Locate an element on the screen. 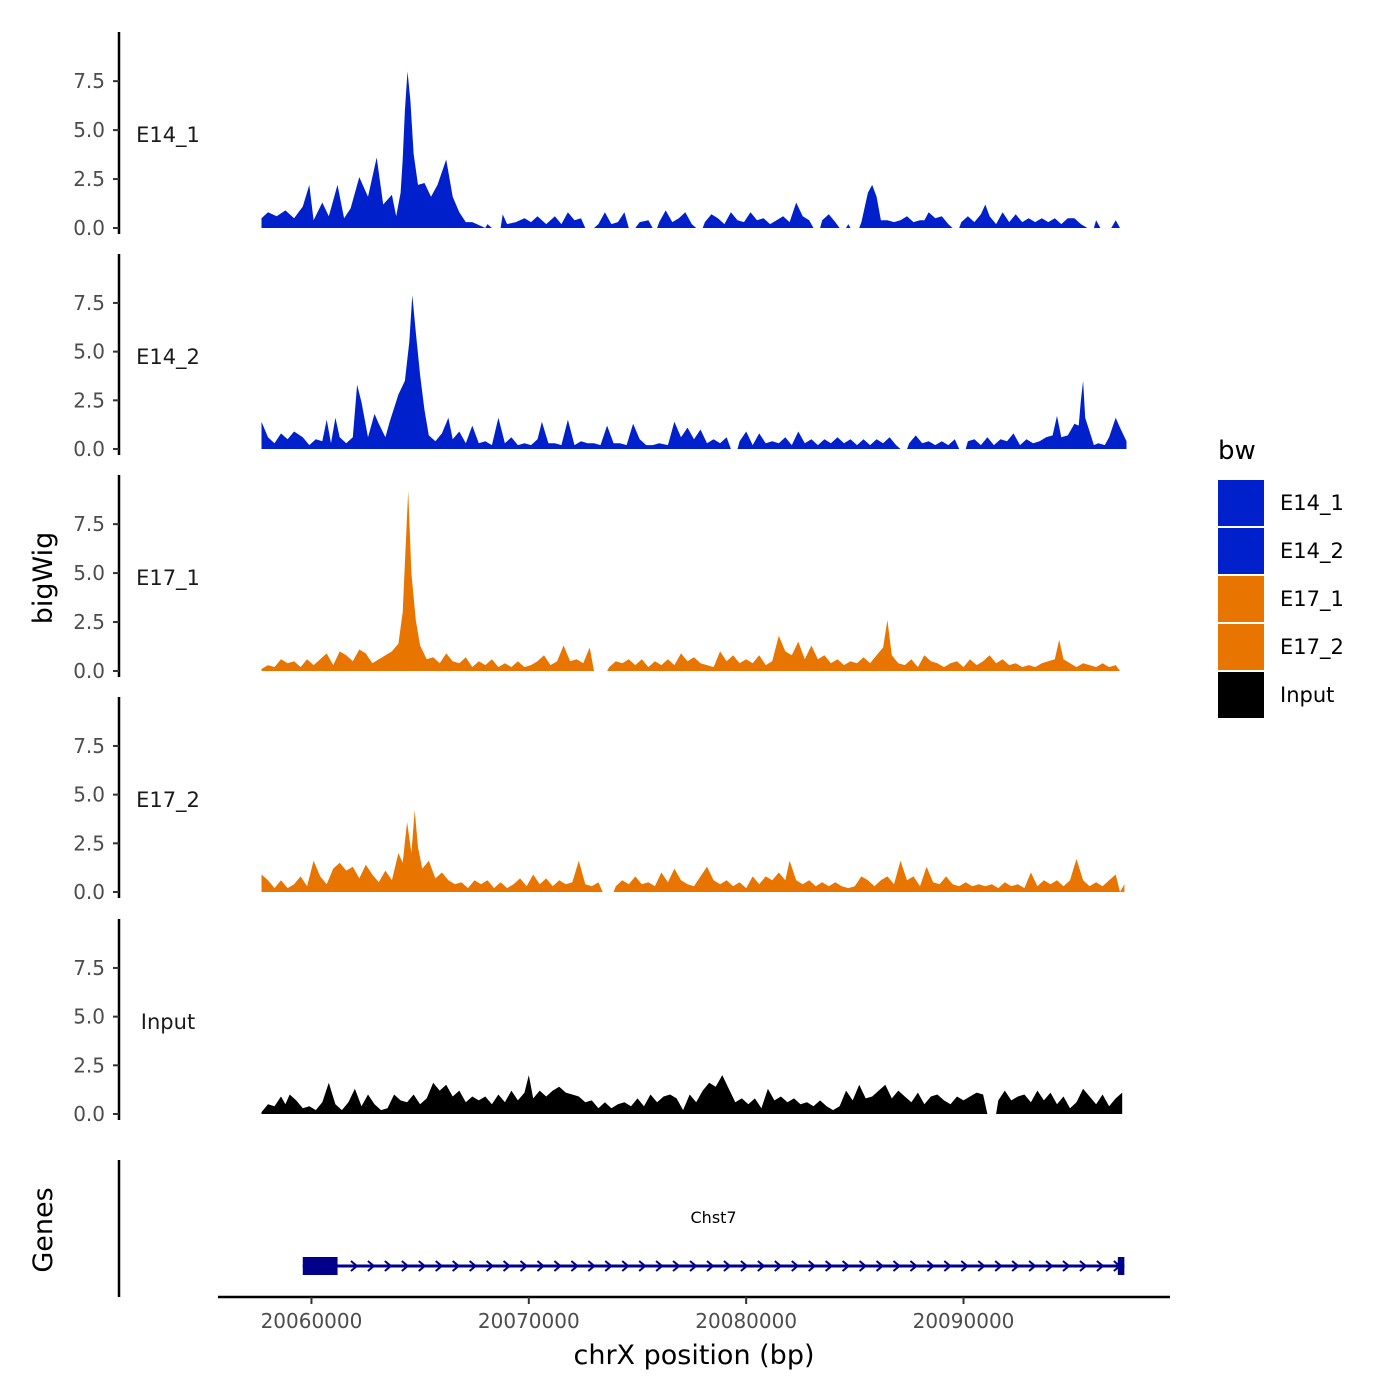 The height and width of the screenshot is (1400, 1400). genes-axis-title: Genes is located at coordinates (43, 1229).